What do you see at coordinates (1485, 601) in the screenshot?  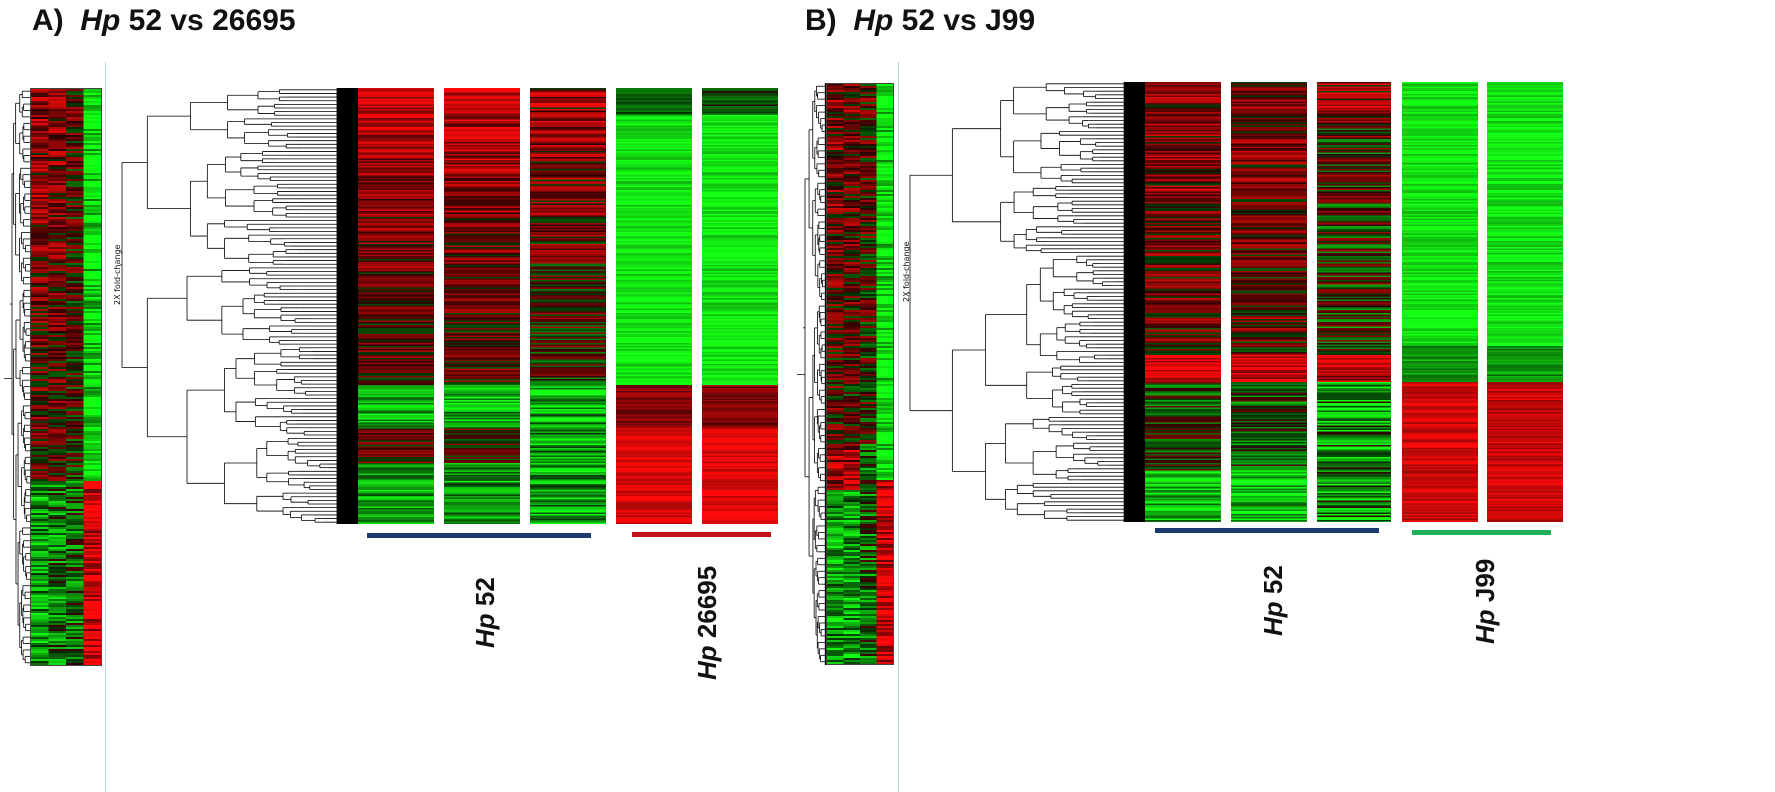 I see `group-label-b-hpj99: Hp J99` at bounding box center [1485, 601].